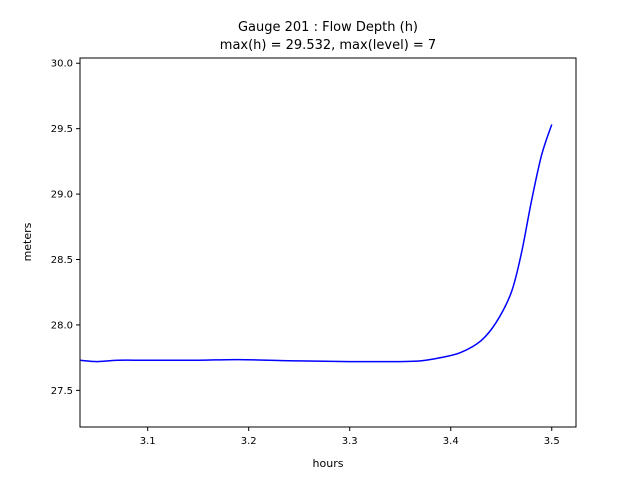  What do you see at coordinates (27, 241) in the screenshot?
I see `y-axis-label: meters` at bounding box center [27, 241].